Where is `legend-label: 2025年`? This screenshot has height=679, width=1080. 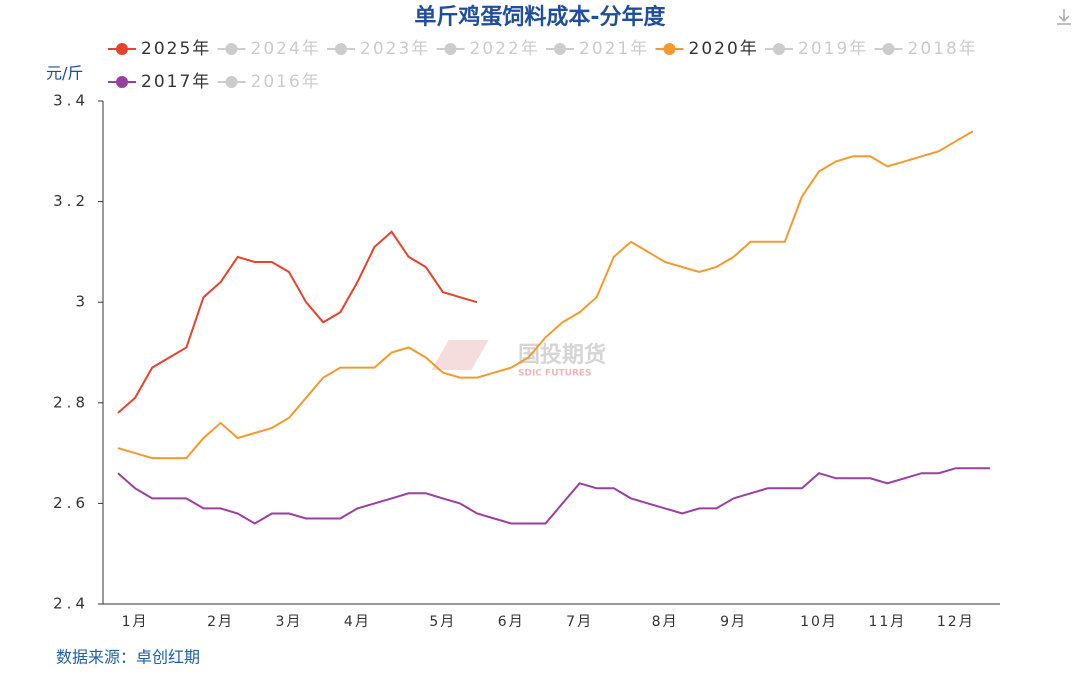 legend-label: 2025年 is located at coordinates (176, 49).